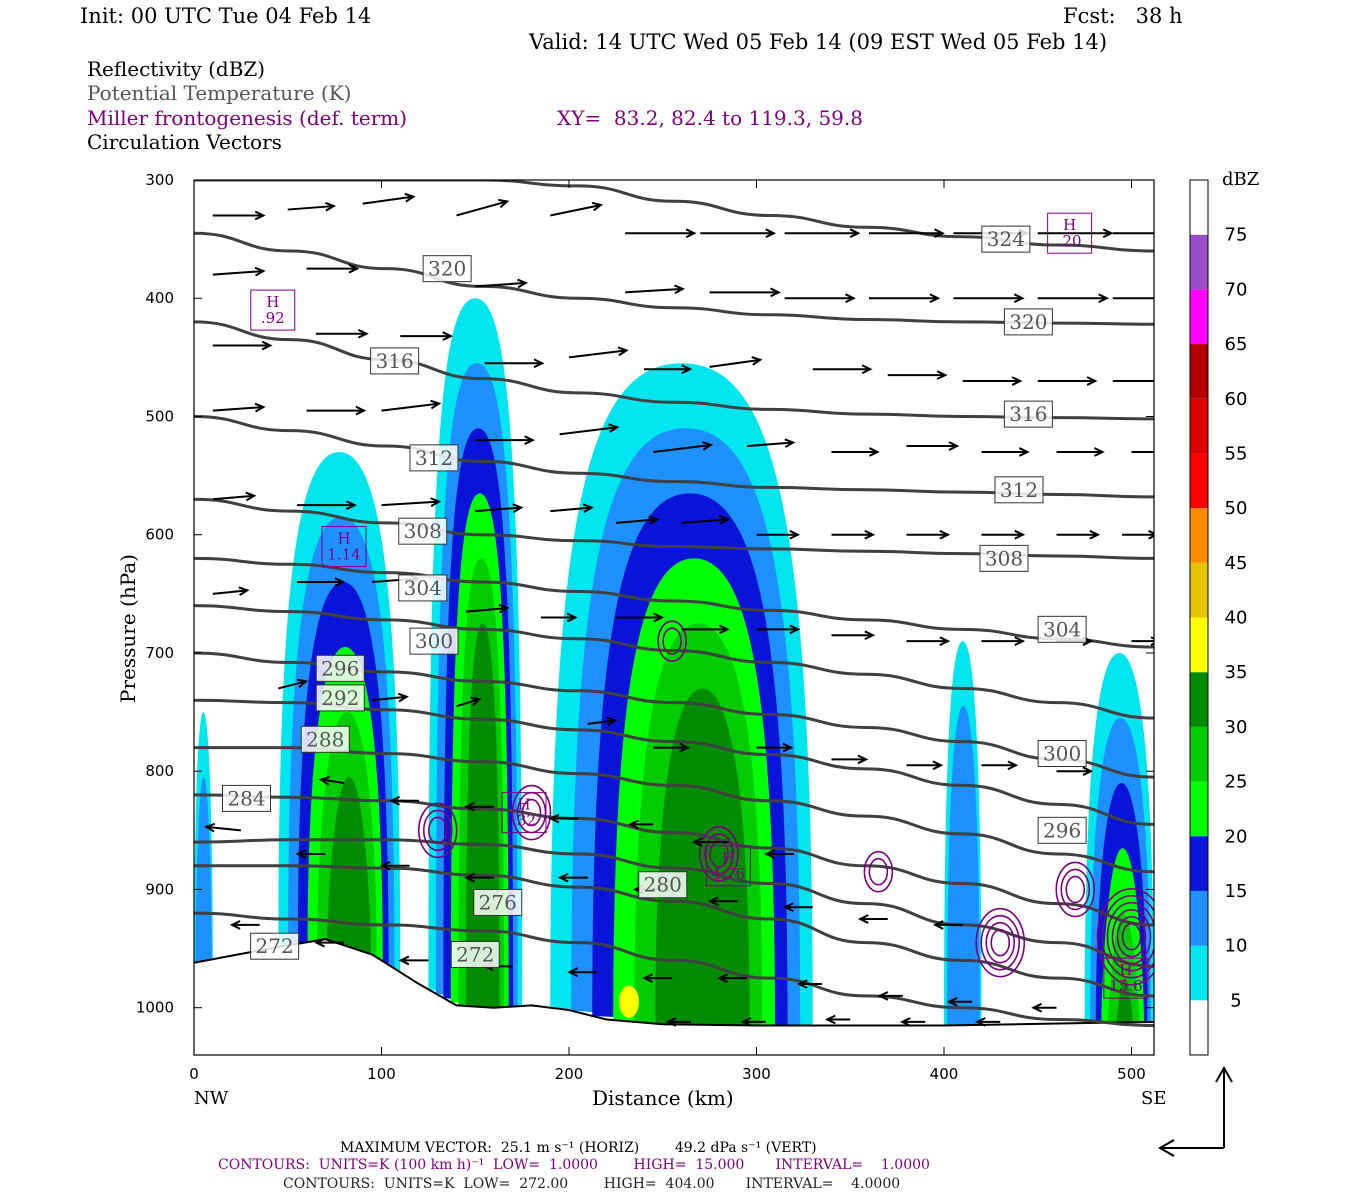 Image resolution: width=1350 pixels, height=1200 pixels. What do you see at coordinates (475, 954) in the screenshot?
I see `theta-label: 272` at bounding box center [475, 954].